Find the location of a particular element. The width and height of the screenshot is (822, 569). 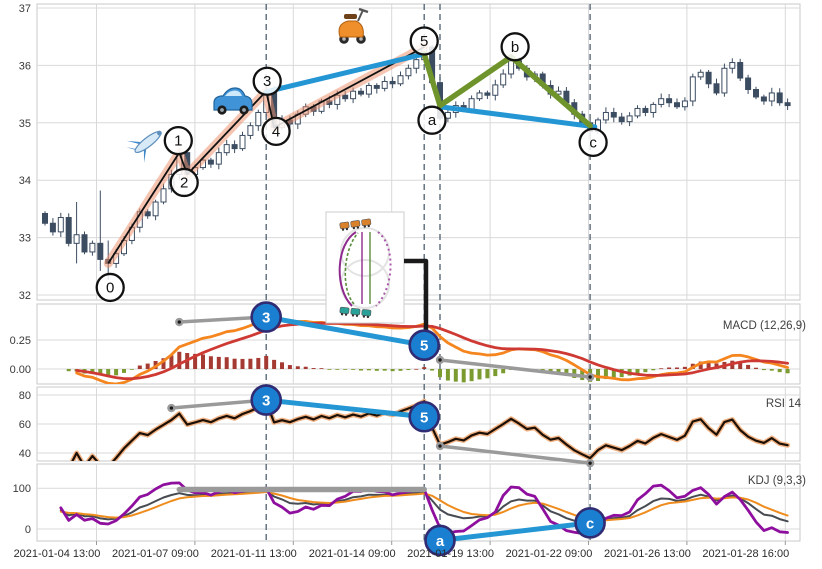

wave-label-text: 3 is located at coordinates (267, 81).